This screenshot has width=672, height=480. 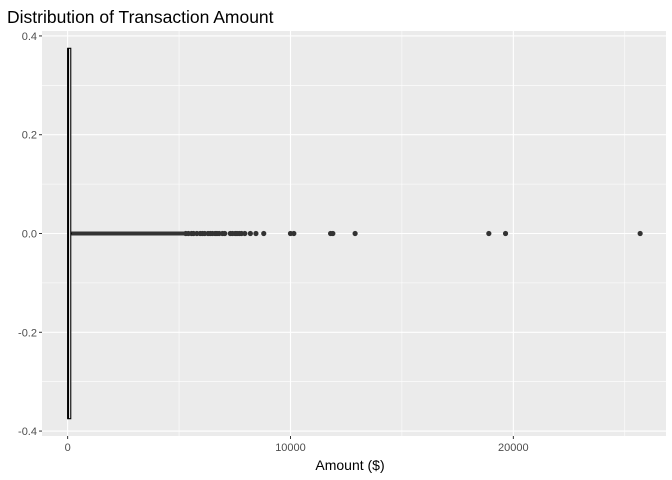 I want to click on y-tick-label: 0.0, so click(x=29, y=235).